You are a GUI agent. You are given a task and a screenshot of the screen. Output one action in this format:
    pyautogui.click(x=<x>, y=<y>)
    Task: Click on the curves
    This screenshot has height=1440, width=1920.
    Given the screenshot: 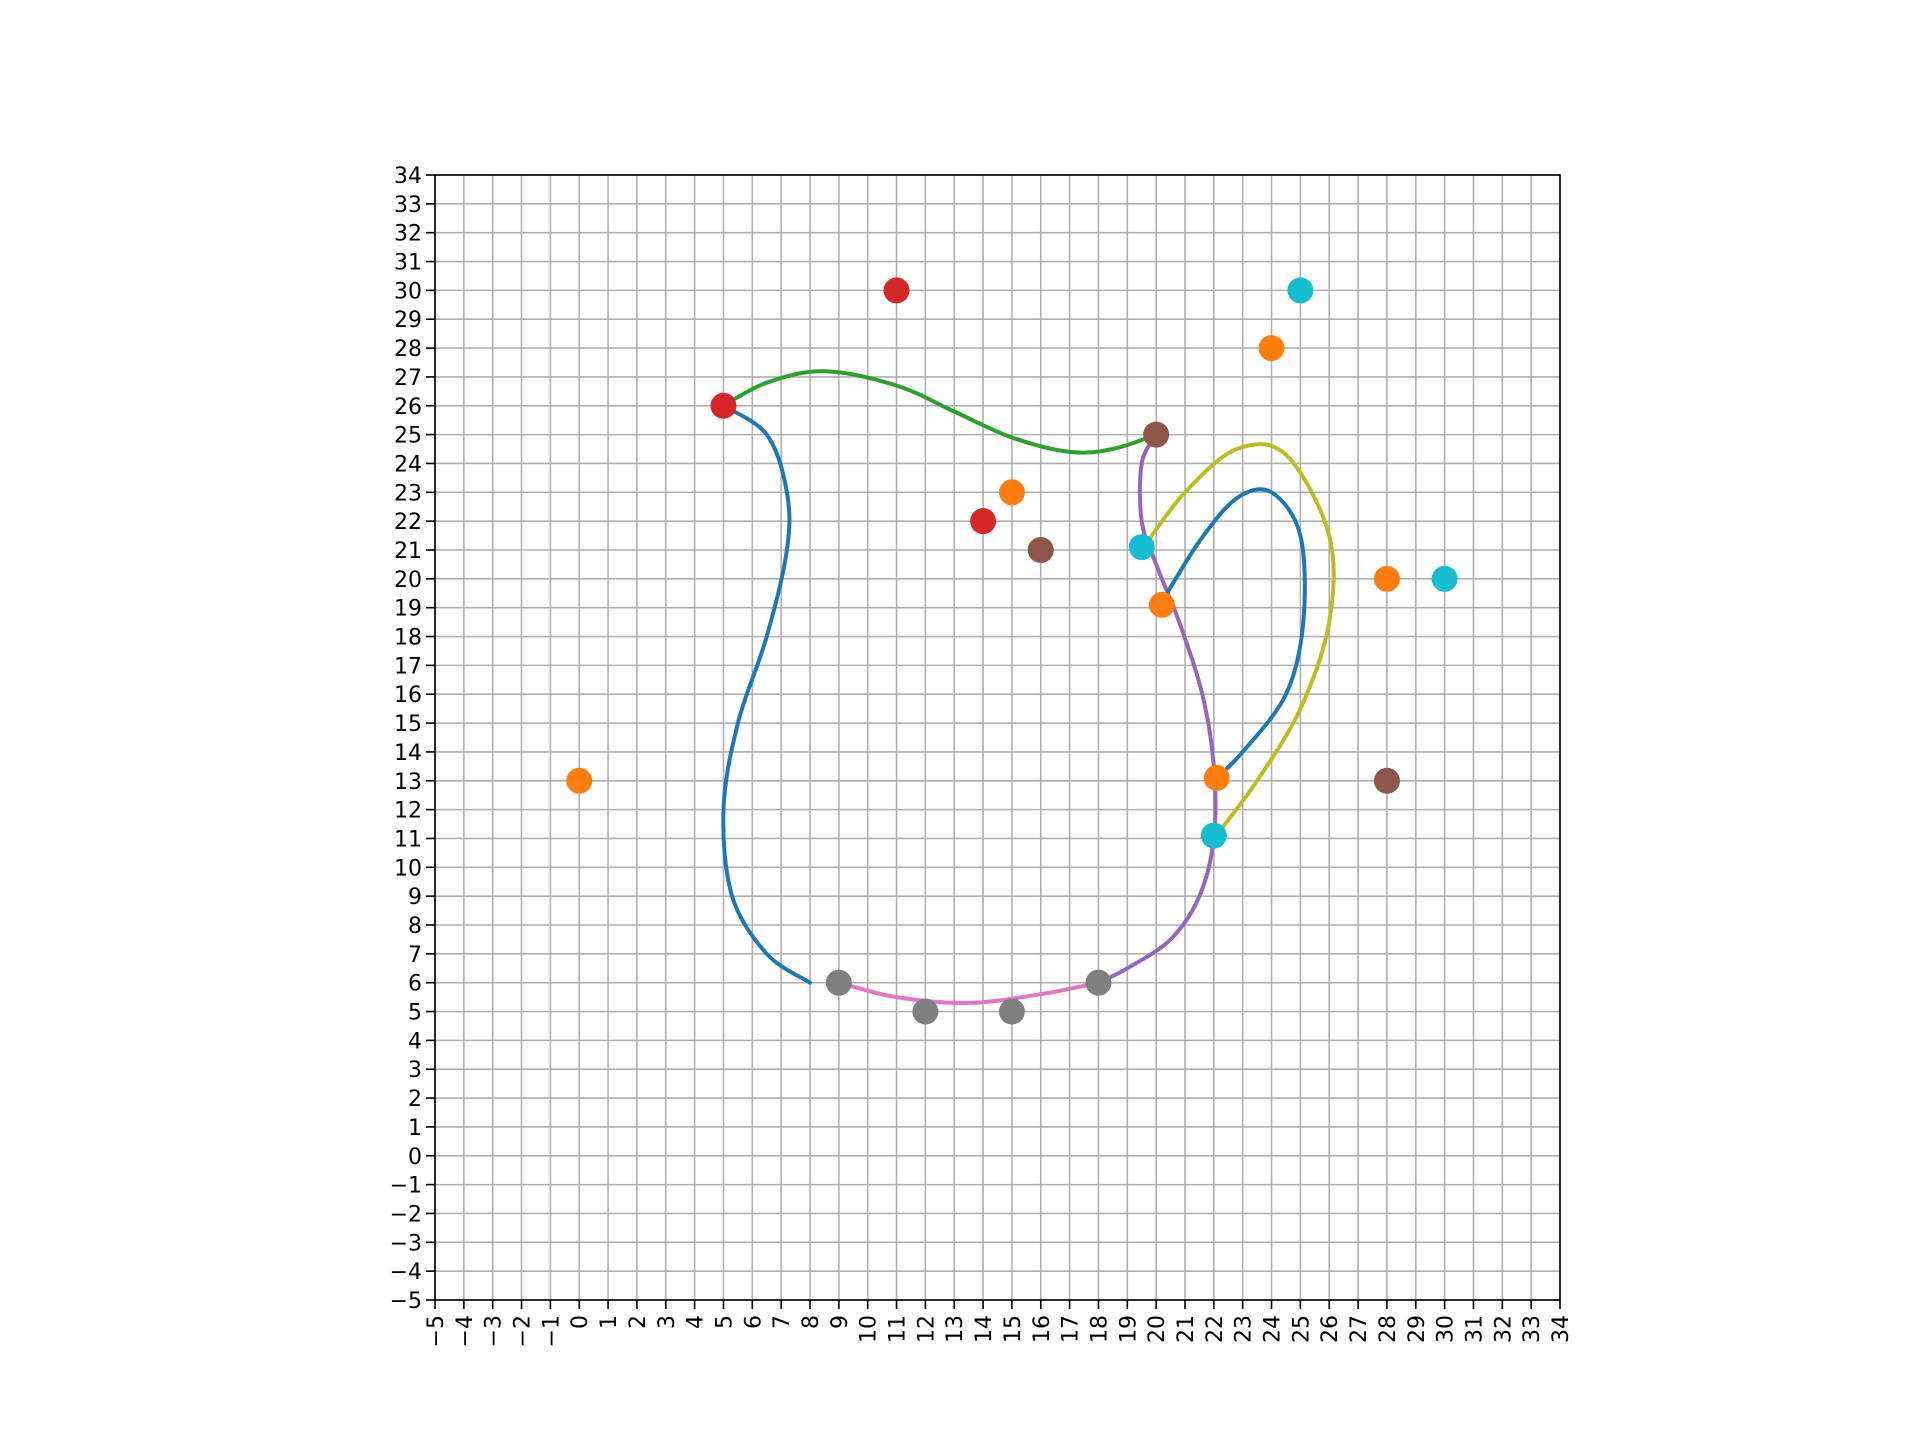 What is the action you would take?
    pyautogui.click(x=1028, y=687)
    